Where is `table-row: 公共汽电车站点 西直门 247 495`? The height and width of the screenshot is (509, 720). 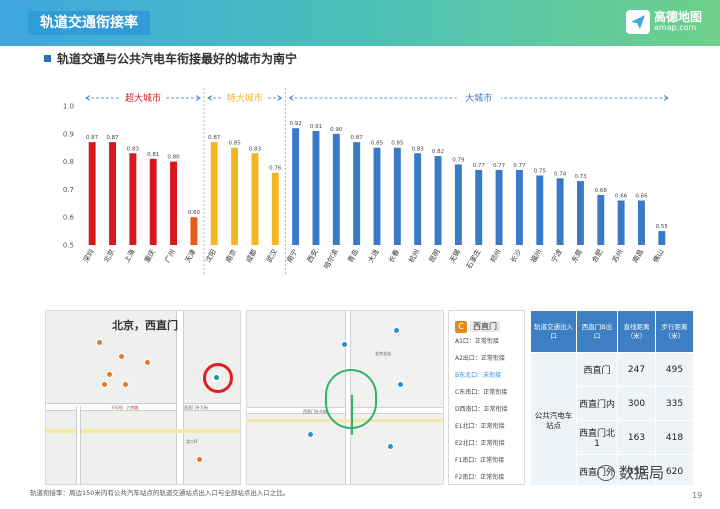 table-row: 公共汽电车站点 西直门 247 495 is located at coordinates (611, 418).